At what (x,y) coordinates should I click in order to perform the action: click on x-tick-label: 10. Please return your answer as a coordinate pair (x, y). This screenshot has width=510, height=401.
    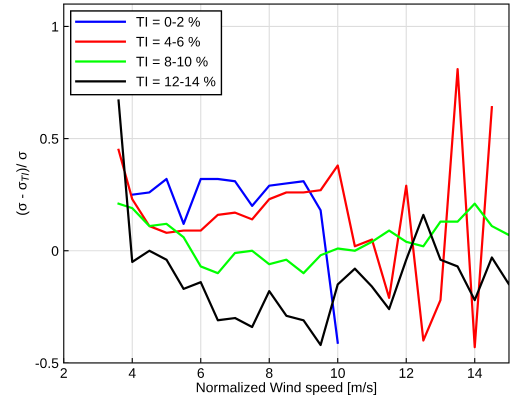
    Looking at the image, I should click on (338, 373).